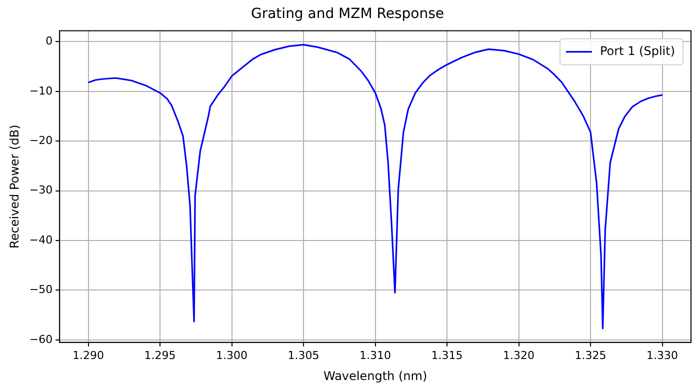 The width and height of the screenshot is (699, 392). What do you see at coordinates (41, 289) in the screenshot?
I see `y-tick-label: −50` at bounding box center [41, 289].